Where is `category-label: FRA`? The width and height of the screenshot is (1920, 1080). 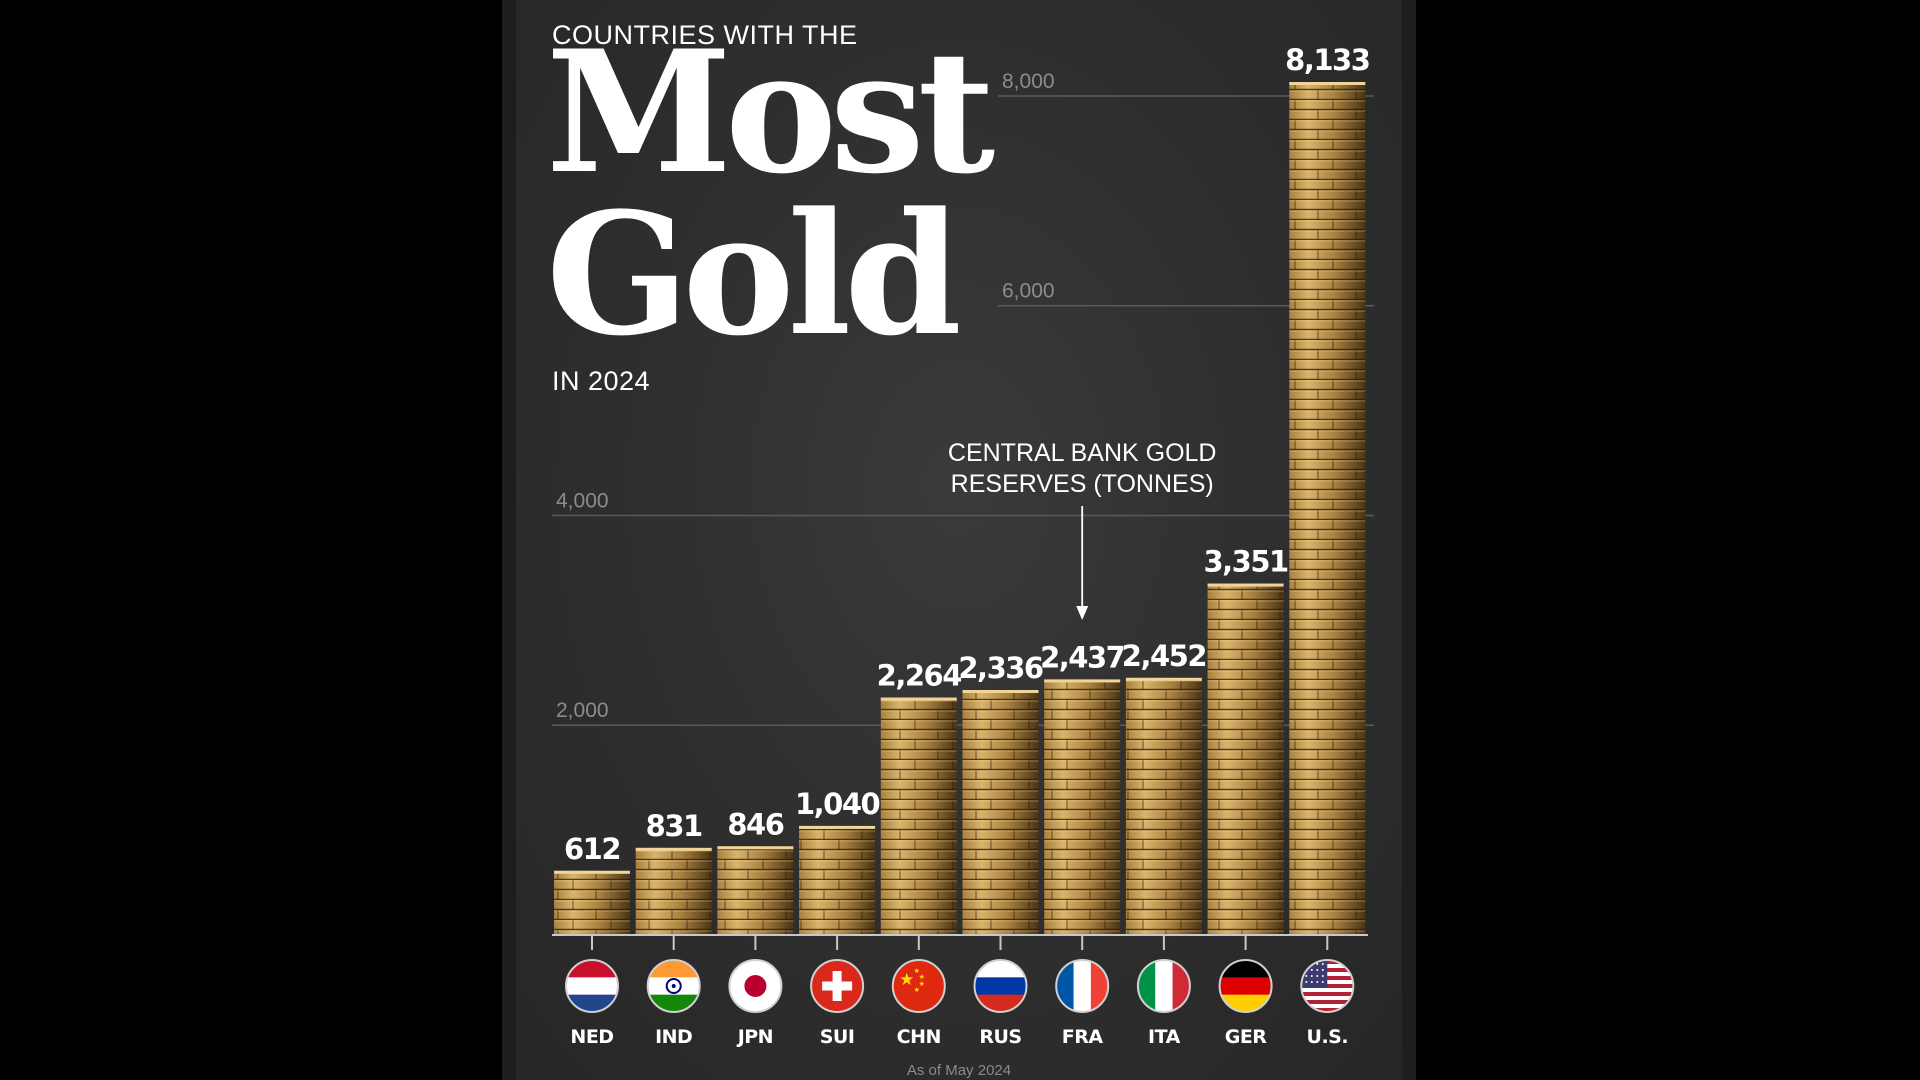 category-label: FRA is located at coordinates (1083, 1037).